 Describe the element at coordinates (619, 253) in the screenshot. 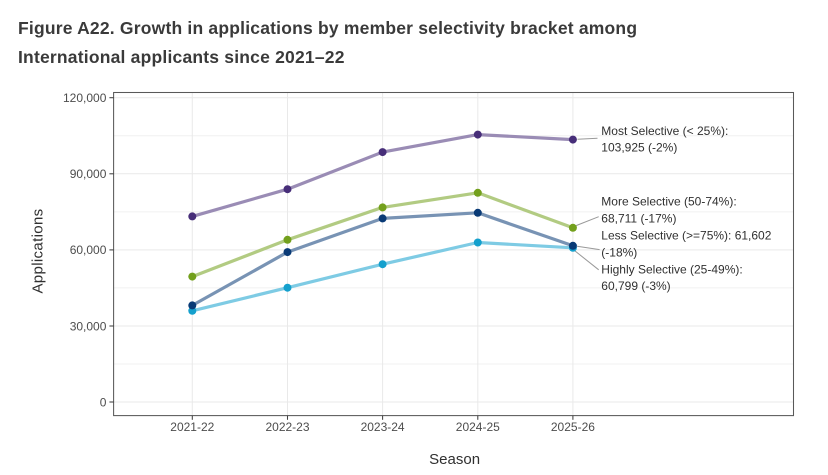

I see `svg-text: (-18%)` at that location.